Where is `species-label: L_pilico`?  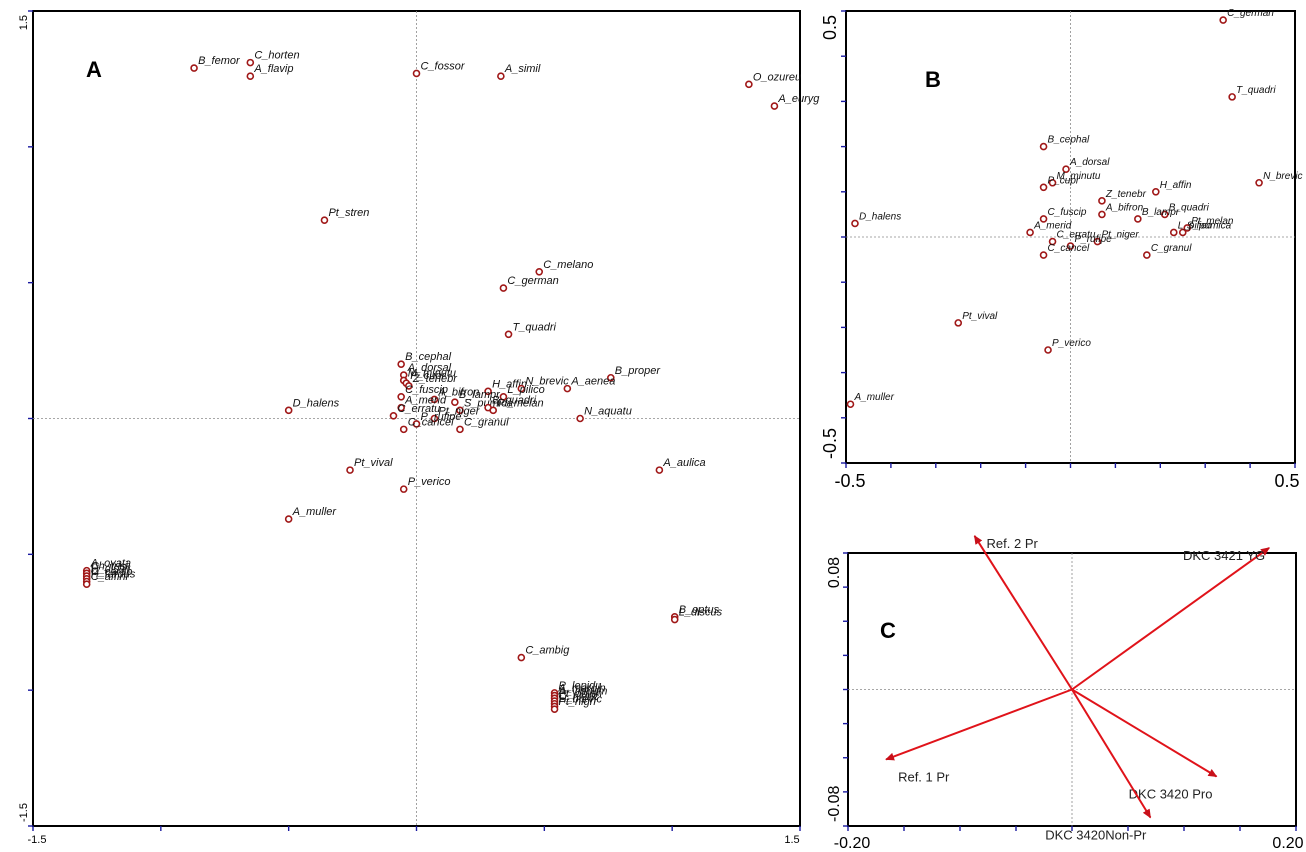 species-label: L_pilico is located at coordinates (525, 390).